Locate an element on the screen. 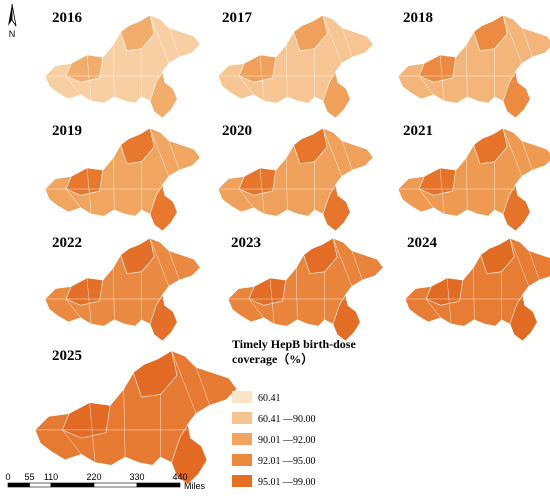  legend-label: 60.41 is located at coordinates (269, 398).